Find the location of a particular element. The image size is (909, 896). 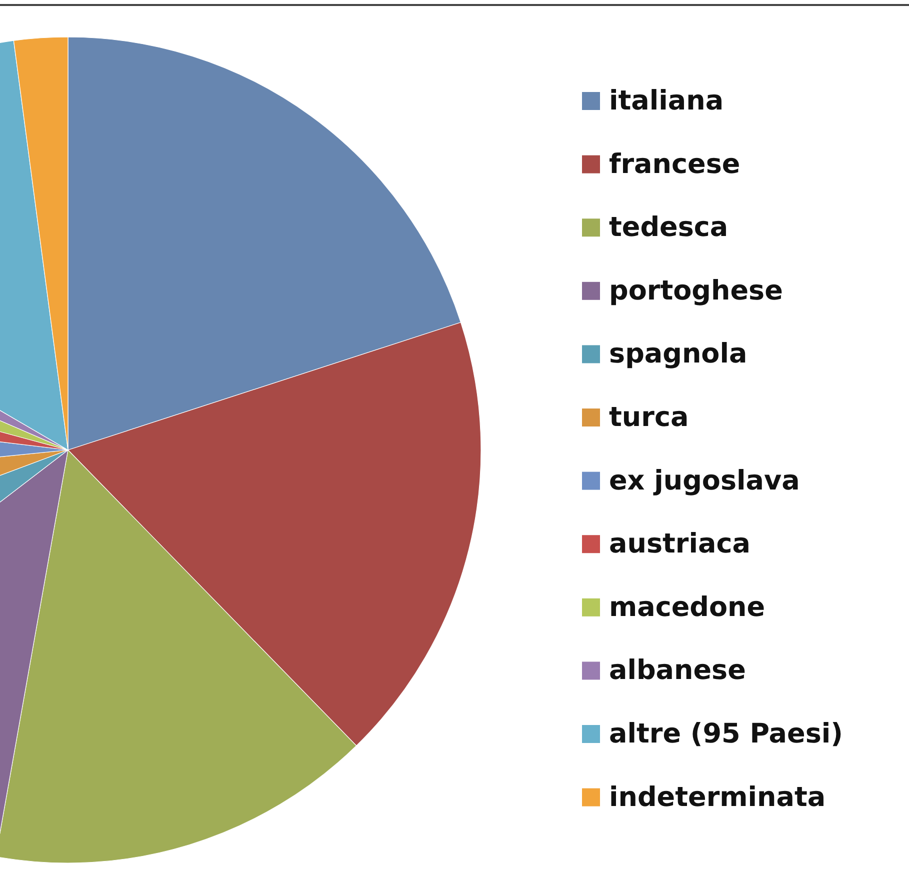

legend-label: spagnola is located at coordinates (678, 354).